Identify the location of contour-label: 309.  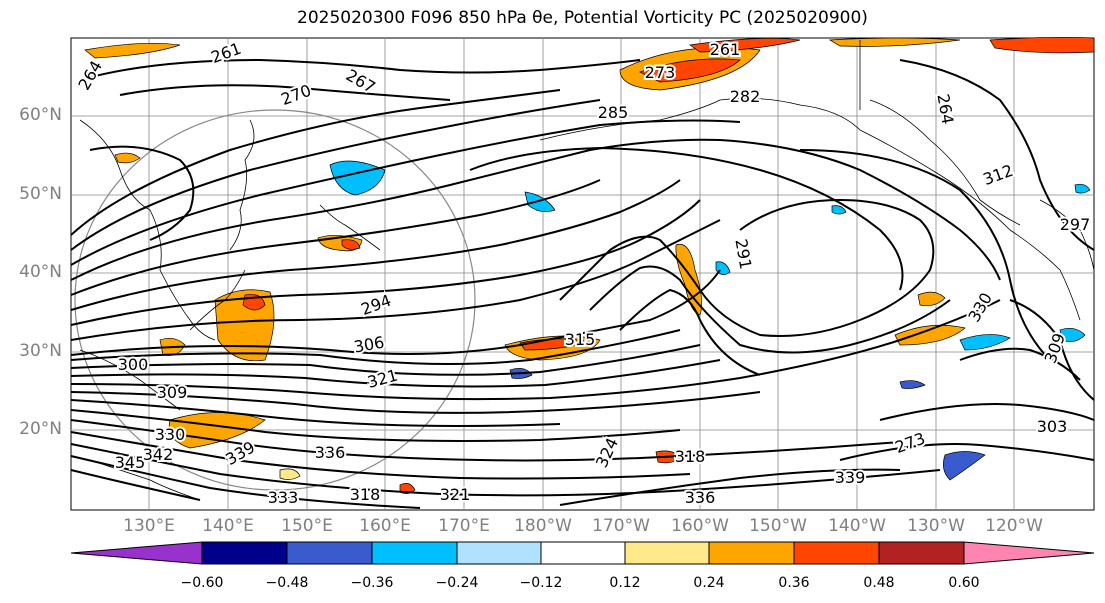
(172, 392).